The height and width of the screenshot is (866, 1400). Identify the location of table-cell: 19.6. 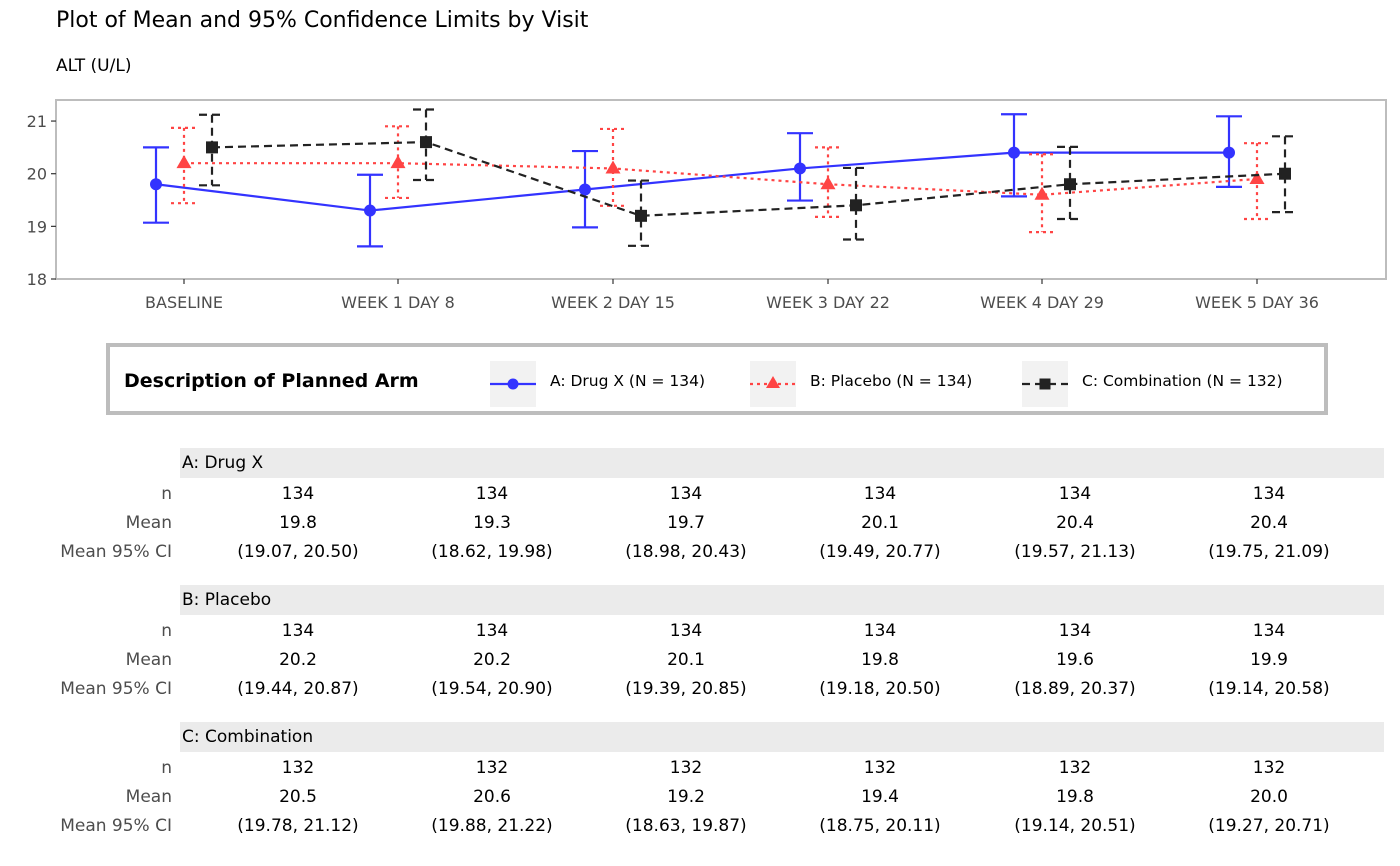
(1075, 660).